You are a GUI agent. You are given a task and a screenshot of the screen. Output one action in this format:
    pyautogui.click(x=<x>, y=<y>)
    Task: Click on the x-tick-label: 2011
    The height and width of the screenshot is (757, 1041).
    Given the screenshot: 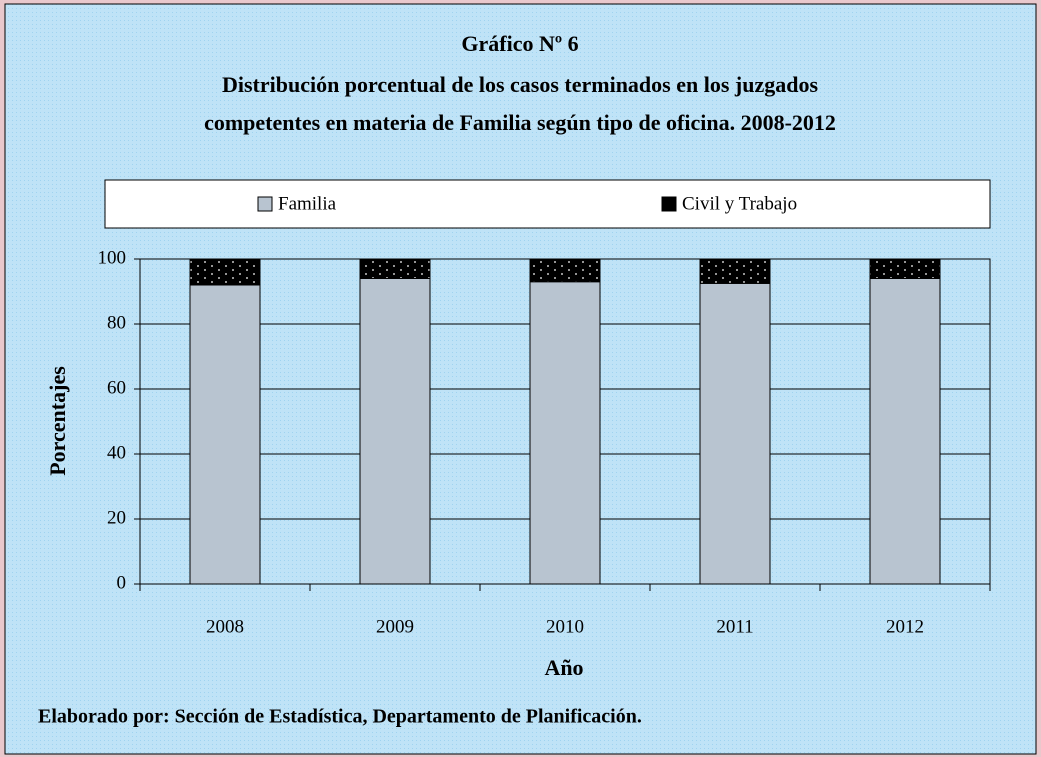 What is the action you would take?
    pyautogui.click(x=734, y=626)
    